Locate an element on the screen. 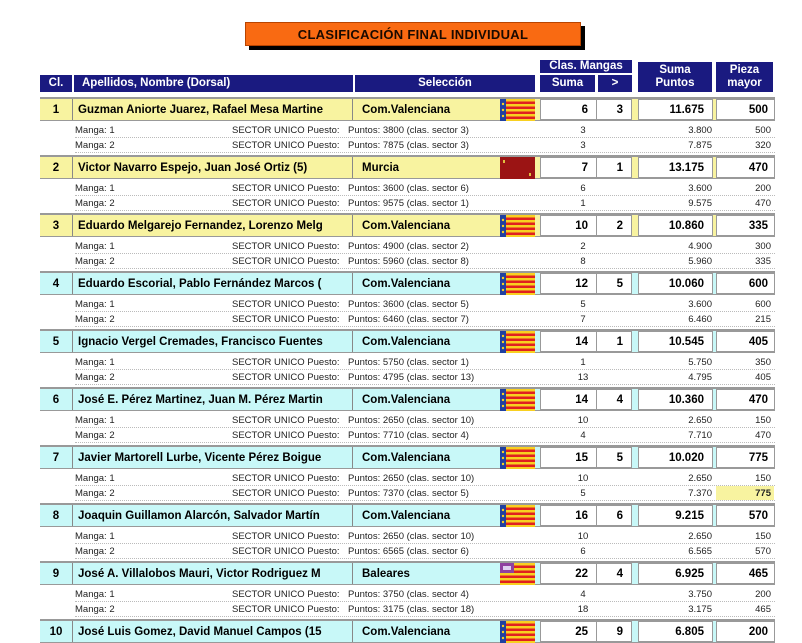 Image resolution: width=802 pixels, height=643 pixels. manga-detail: Puntos: 6565 (clas. sector 6) is located at coordinates (408, 551).